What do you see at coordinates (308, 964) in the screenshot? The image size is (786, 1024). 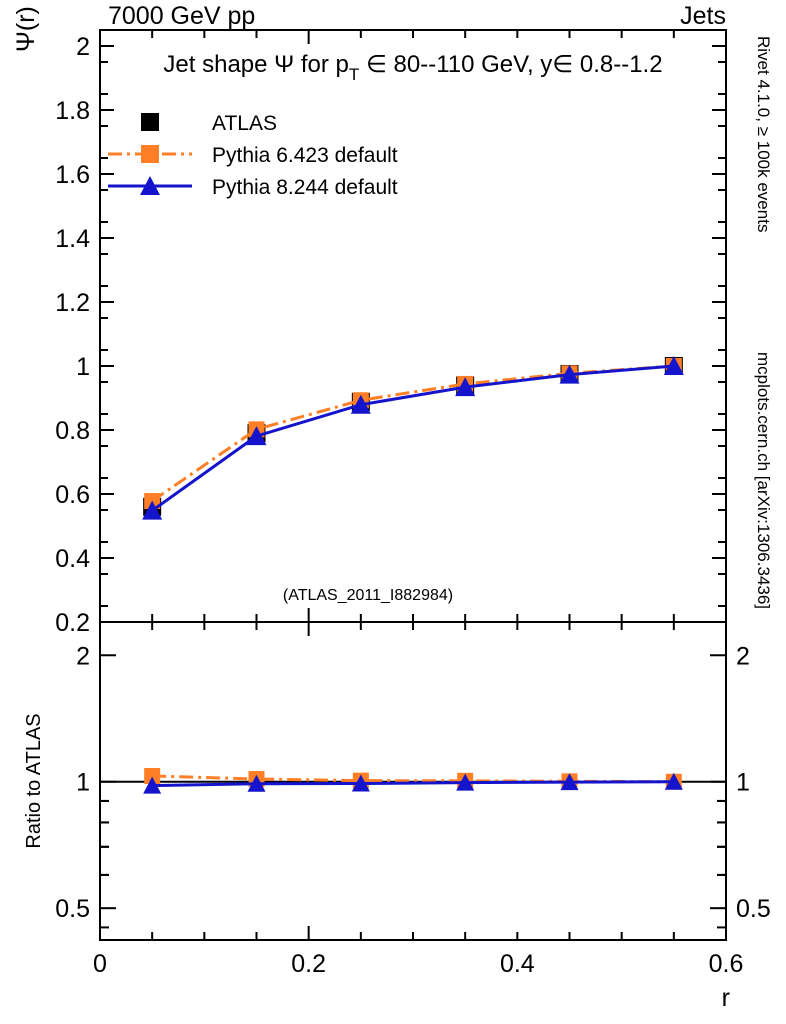 I see `x-tick-label: 0.2` at bounding box center [308, 964].